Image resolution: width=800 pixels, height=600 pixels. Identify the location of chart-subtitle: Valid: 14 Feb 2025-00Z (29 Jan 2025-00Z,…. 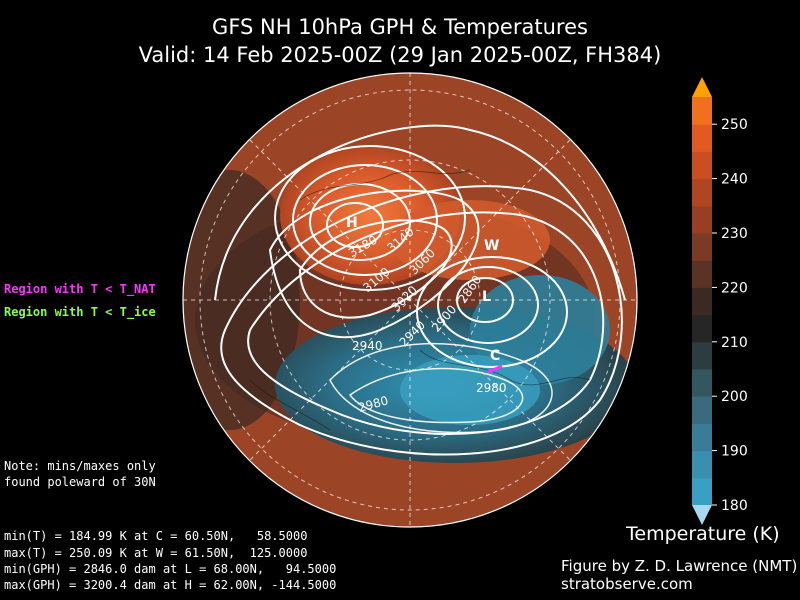
(400, 55).